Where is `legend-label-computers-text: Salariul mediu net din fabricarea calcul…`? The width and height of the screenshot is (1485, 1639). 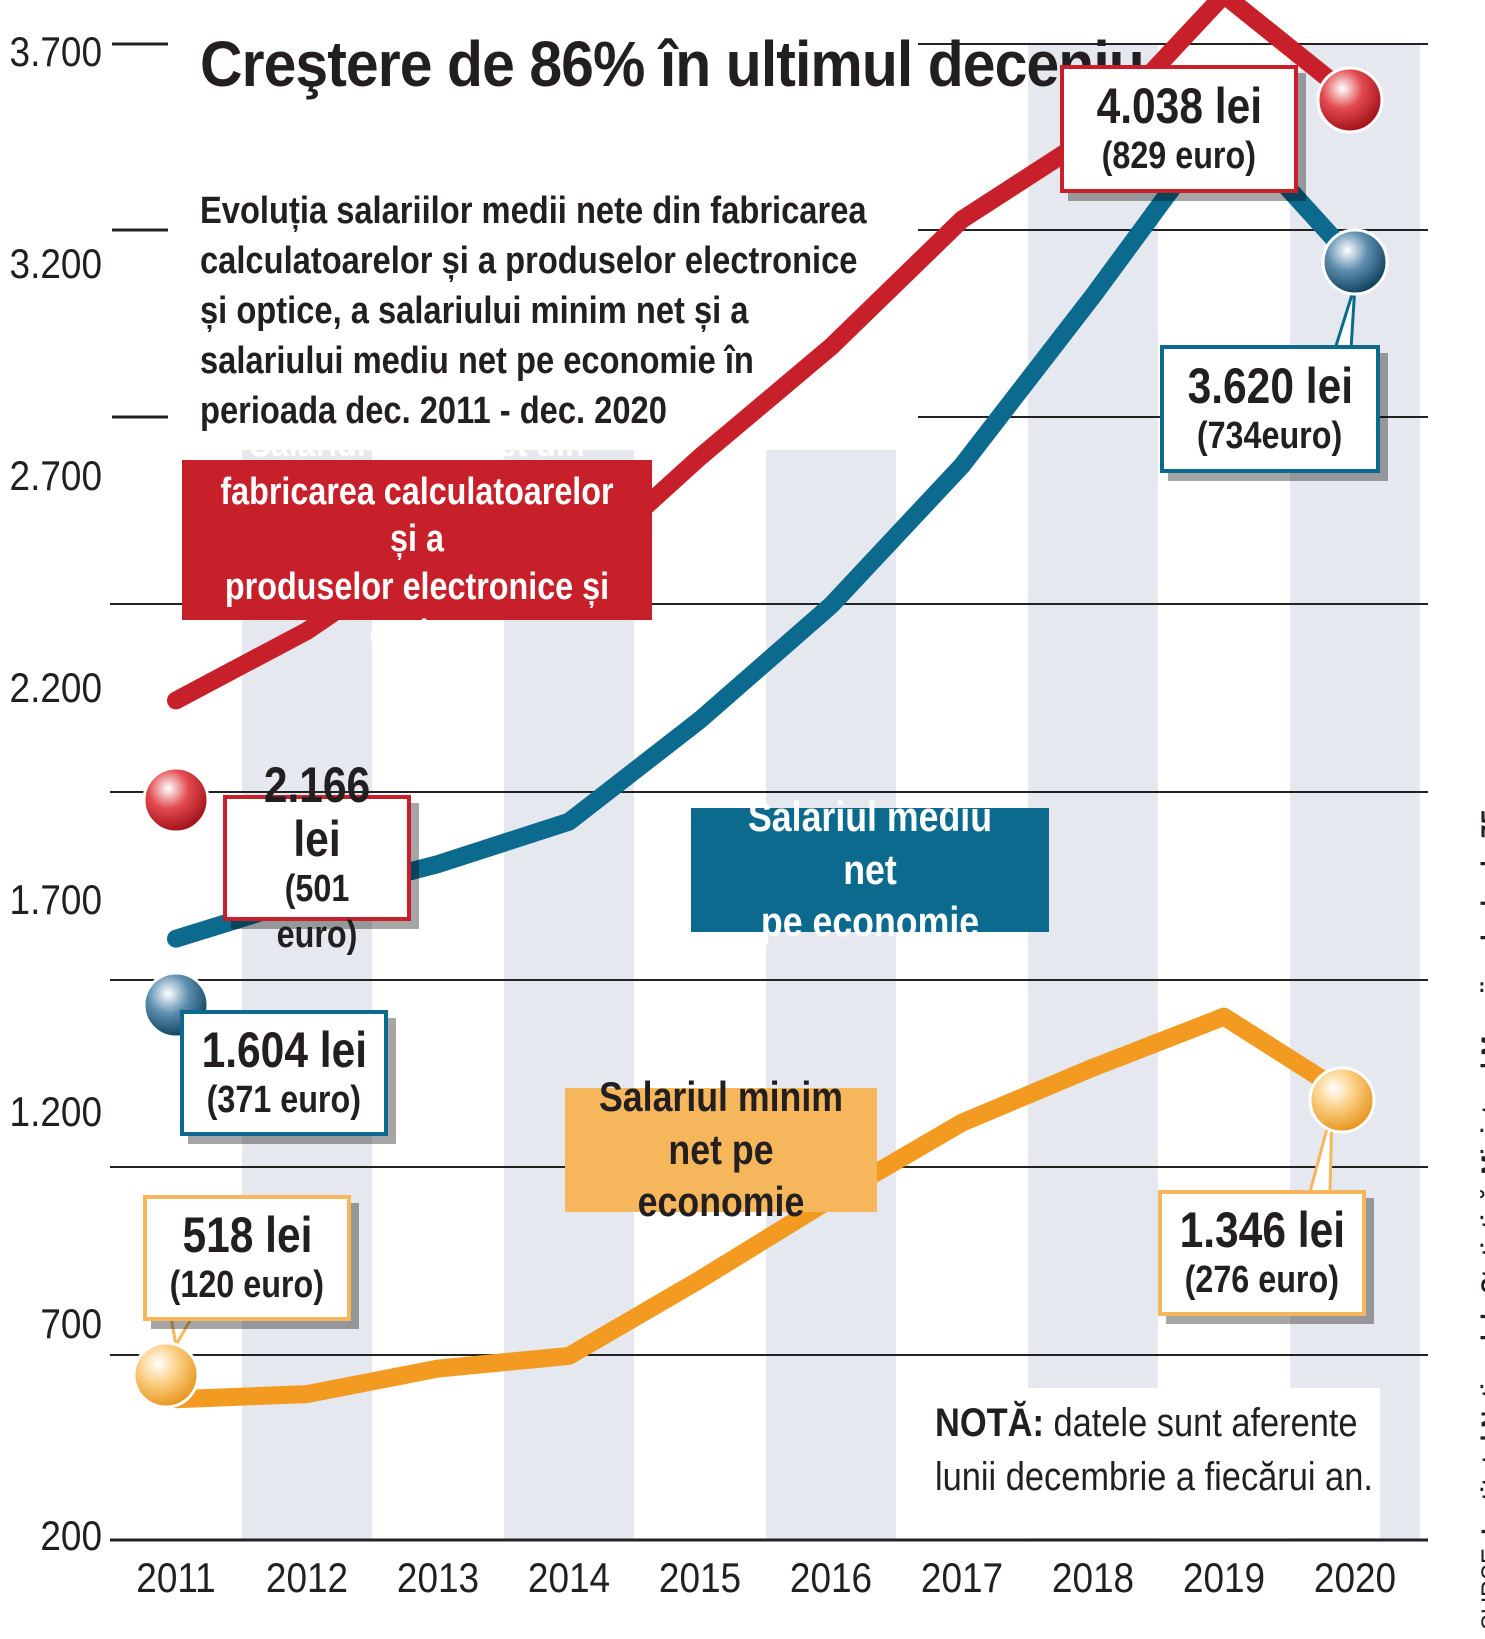 legend-label-computers-text: Salariul mediu net din fabricarea calcul… is located at coordinates (417, 539).